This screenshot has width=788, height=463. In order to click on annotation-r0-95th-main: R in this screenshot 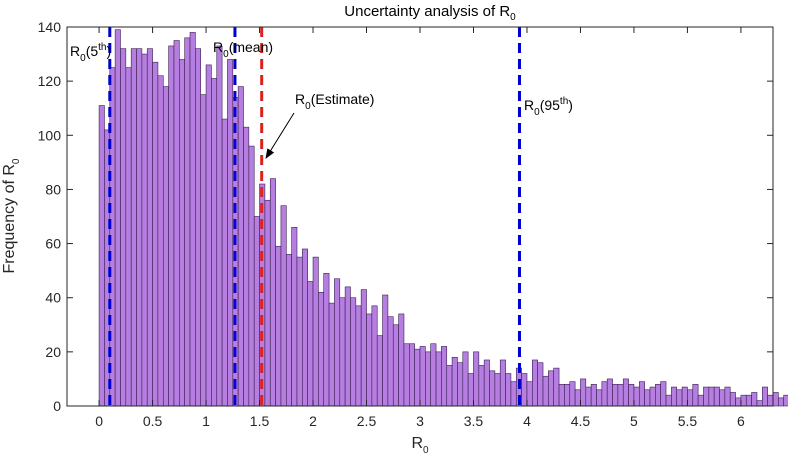, I will do `click(529, 105)`.